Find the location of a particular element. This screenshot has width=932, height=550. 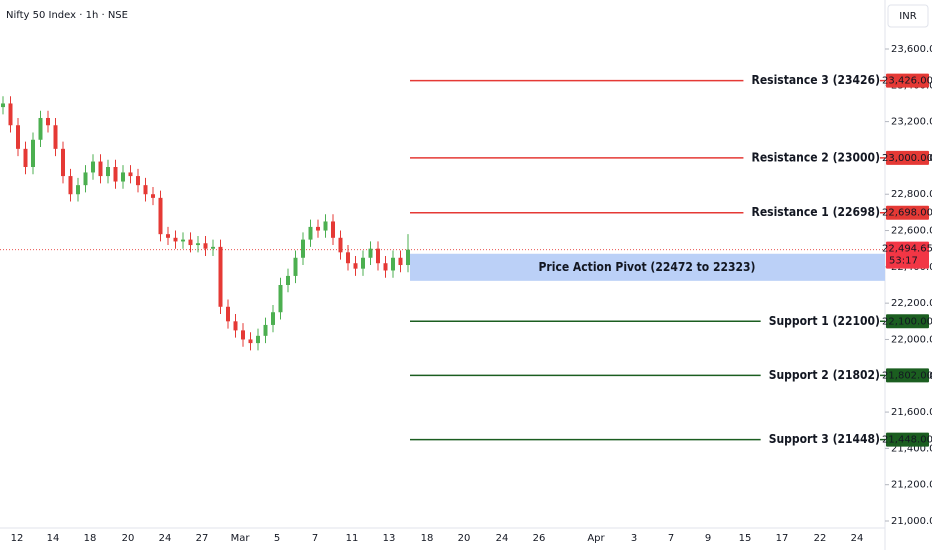

price-tag-label: 22,100.00 is located at coordinates (907, 321).